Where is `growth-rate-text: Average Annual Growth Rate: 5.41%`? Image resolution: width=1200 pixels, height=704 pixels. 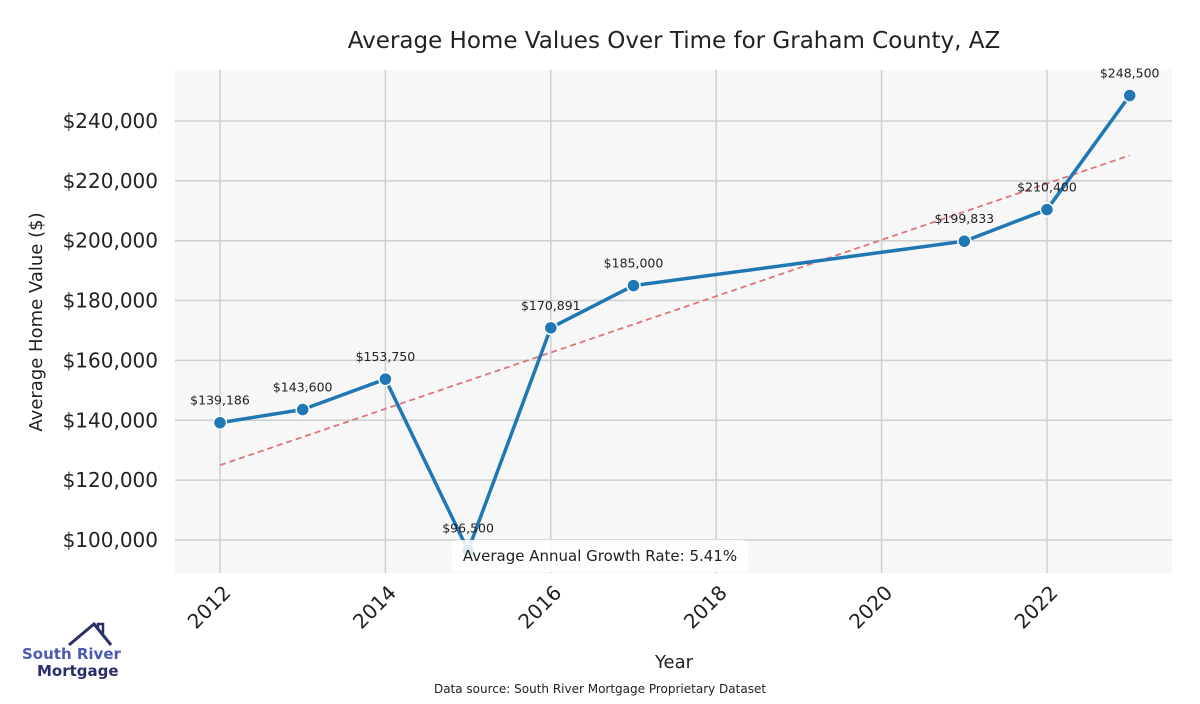
growth-rate-text: Average Annual Growth Rate: 5.41% is located at coordinates (600, 556).